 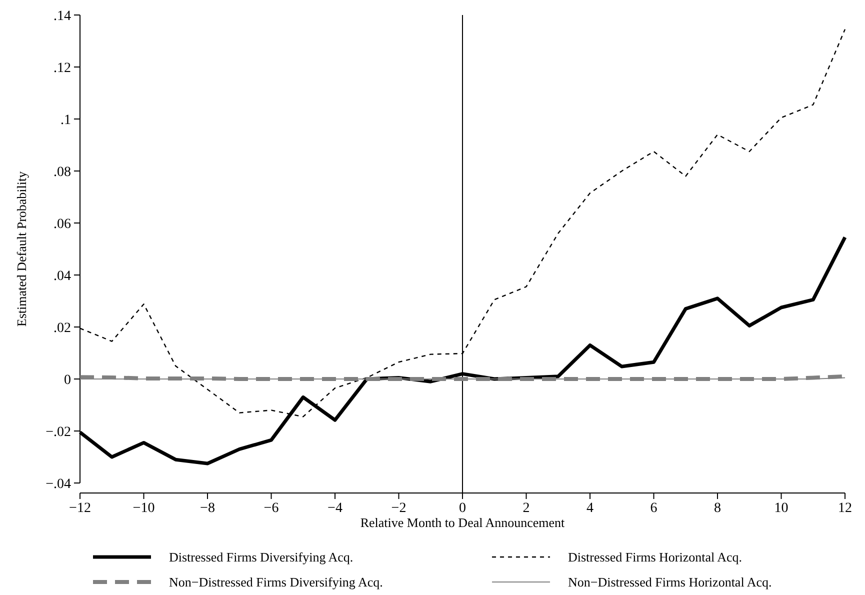 What do you see at coordinates (271, 508) in the screenshot?
I see `x-tick-label: −6` at bounding box center [271, 508].